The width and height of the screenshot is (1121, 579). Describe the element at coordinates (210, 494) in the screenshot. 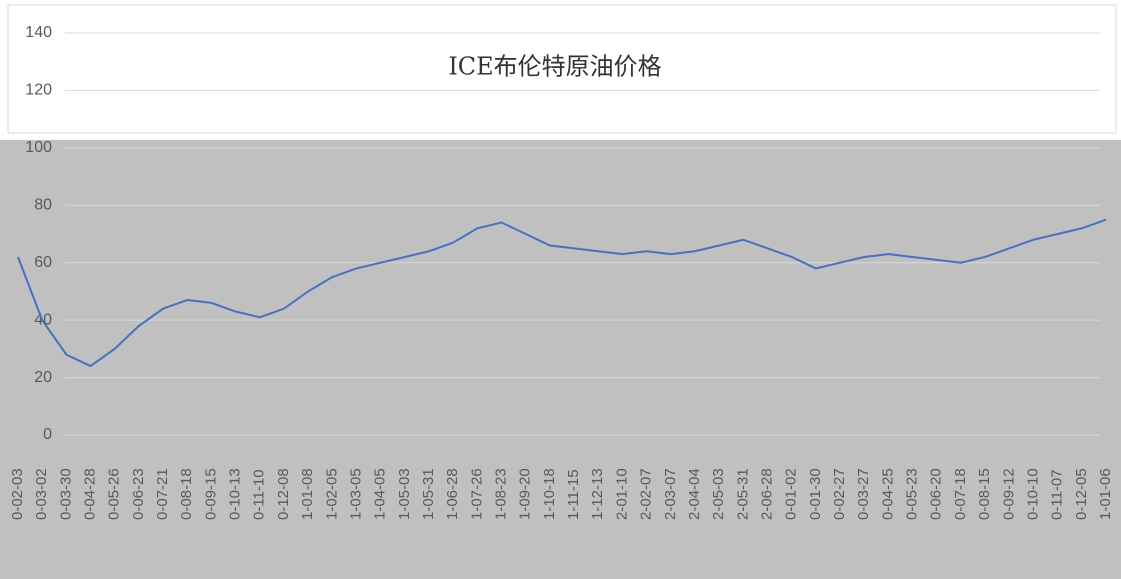

I see `x-tick-label: 0-09-15` at that location.